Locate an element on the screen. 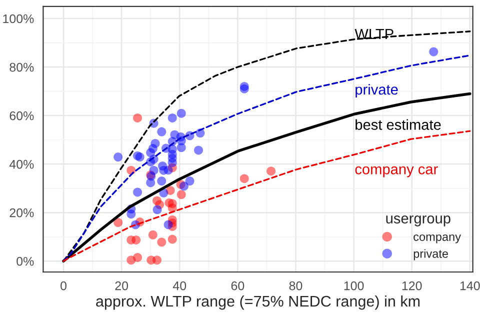  y-tick-label: 0% is located at coordinates (25, 261).